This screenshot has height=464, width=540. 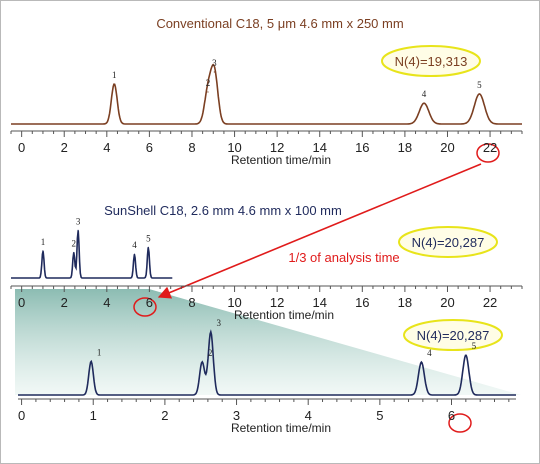 What do you see at coordinates (460, 423) in the screenshot?
I see `highlight-circle-bottom` at bounding box center [460, 423].